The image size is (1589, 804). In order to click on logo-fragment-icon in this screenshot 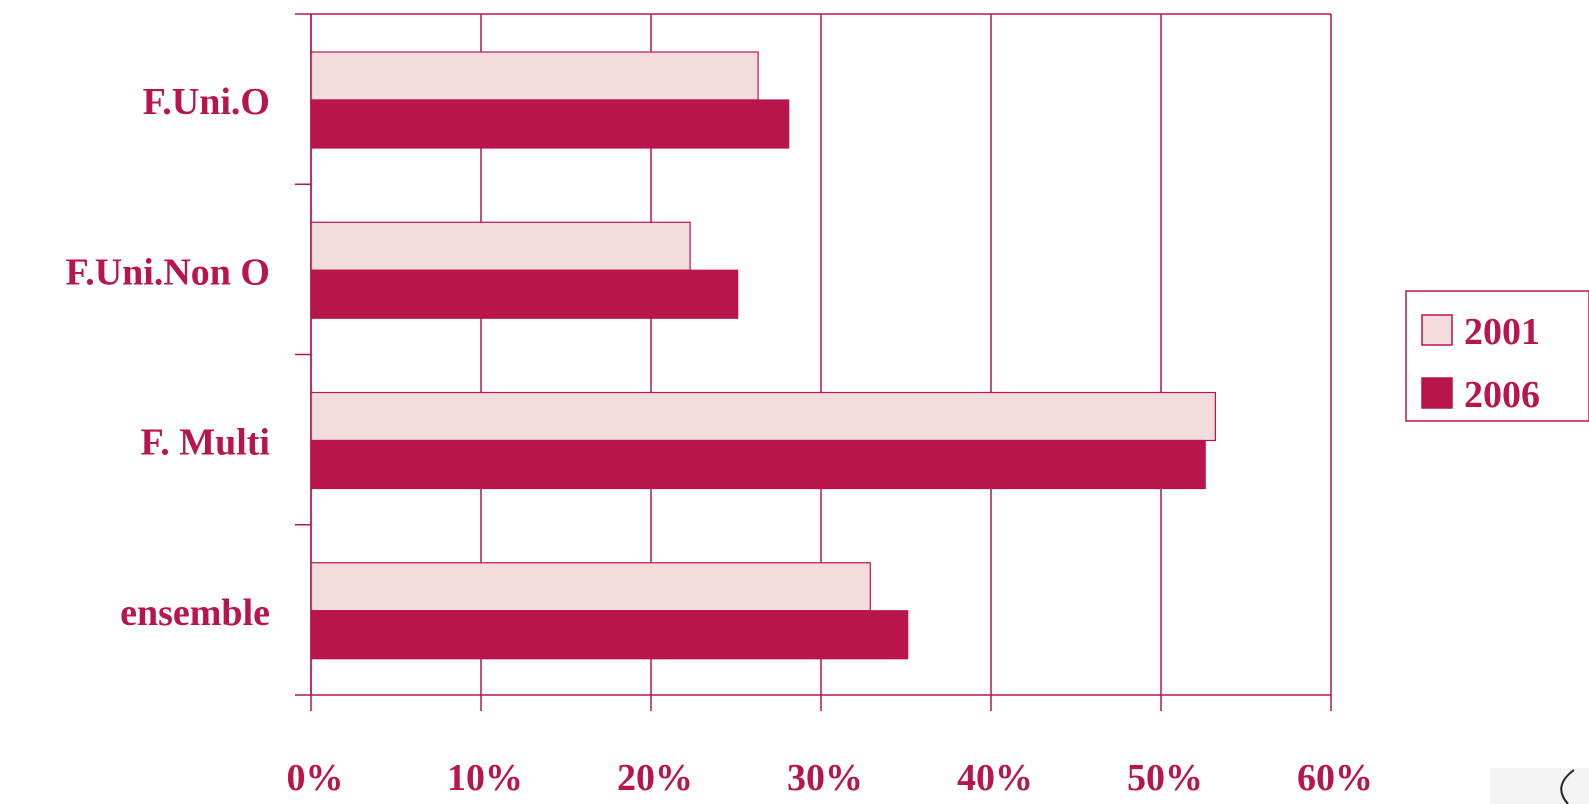, I will do `click(1539, 786)`.